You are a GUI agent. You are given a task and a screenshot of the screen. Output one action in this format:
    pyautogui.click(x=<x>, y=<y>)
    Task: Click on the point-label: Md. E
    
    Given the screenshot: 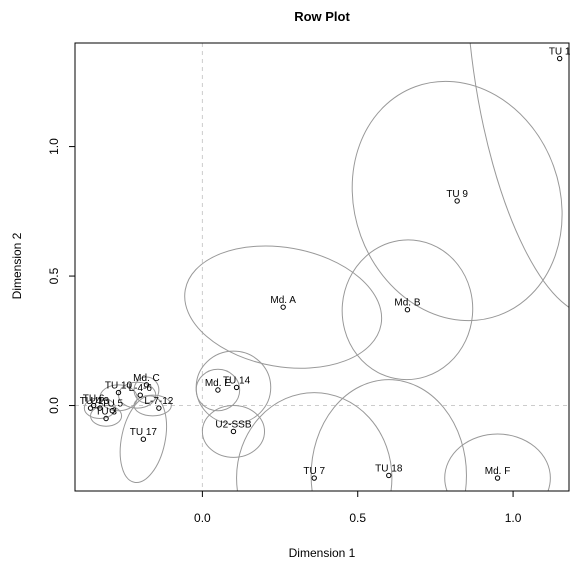 What is the action you would take?
    pyautogui.click(x=218, y=383)
    